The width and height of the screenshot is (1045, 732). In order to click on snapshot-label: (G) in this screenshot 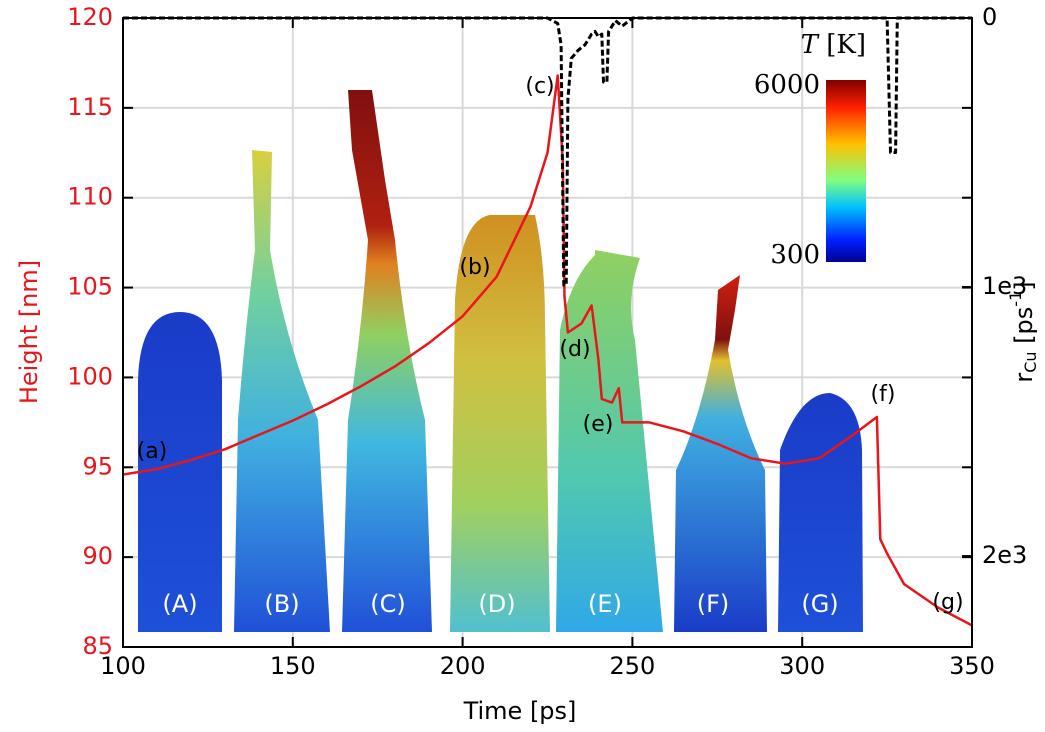, I will do `click(819, 604)`.